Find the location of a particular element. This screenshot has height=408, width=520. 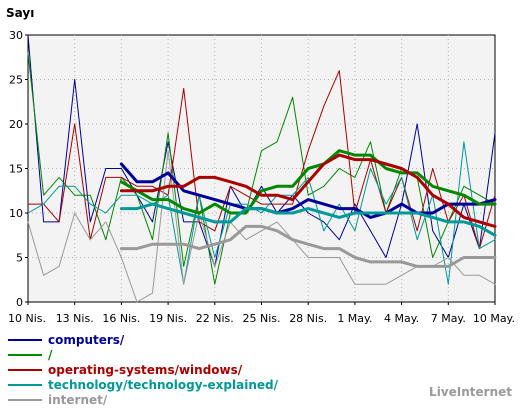

x-tick-label: 22 Nis. is located at coordinates (215, 318).